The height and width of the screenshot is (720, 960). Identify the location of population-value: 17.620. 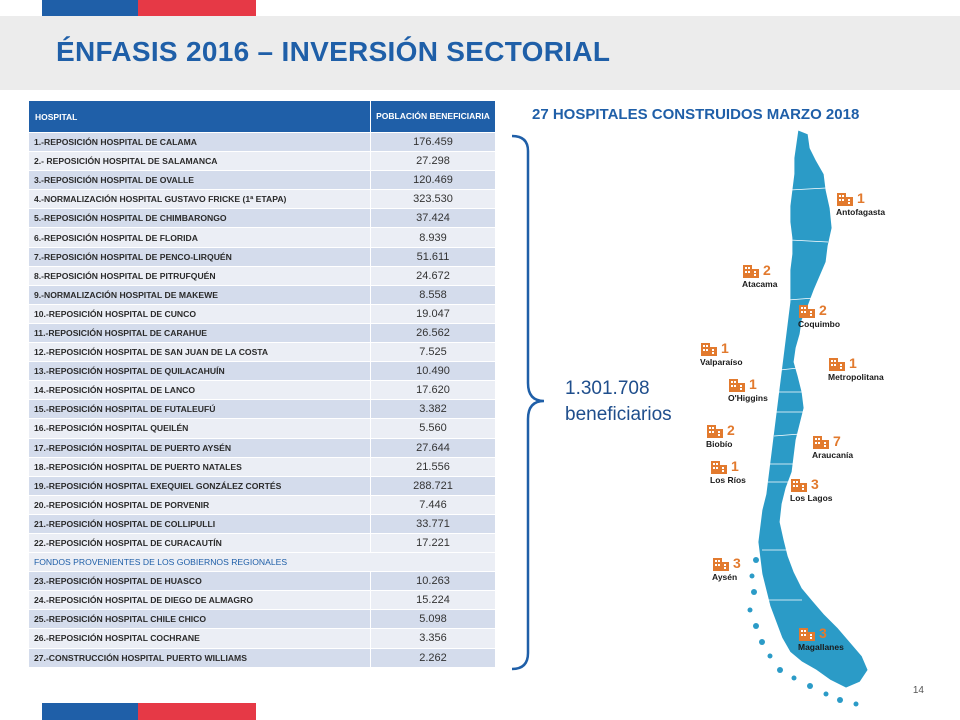
(433, 390).